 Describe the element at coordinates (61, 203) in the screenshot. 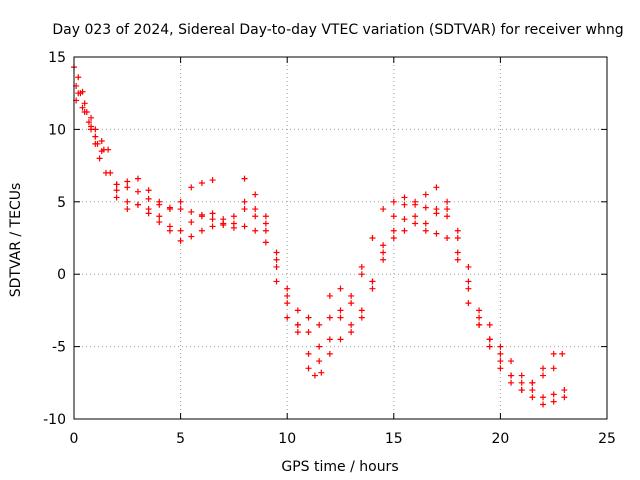

I see `y-tick-label: 5` at that location.